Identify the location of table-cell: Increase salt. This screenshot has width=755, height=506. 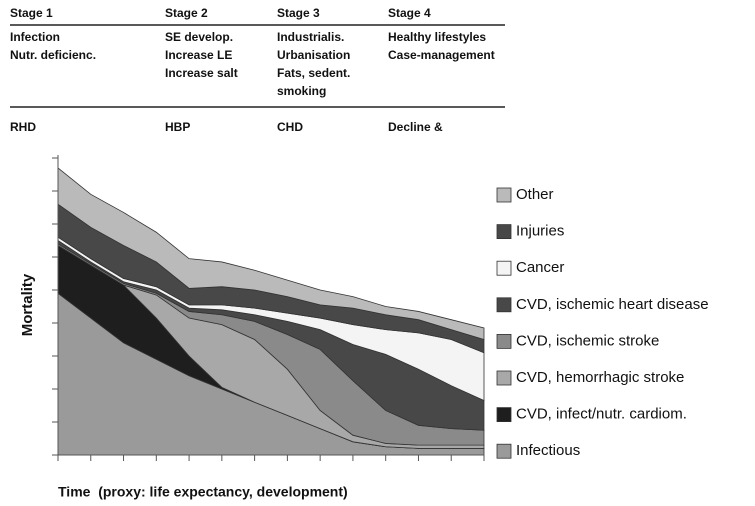
(201, 73).